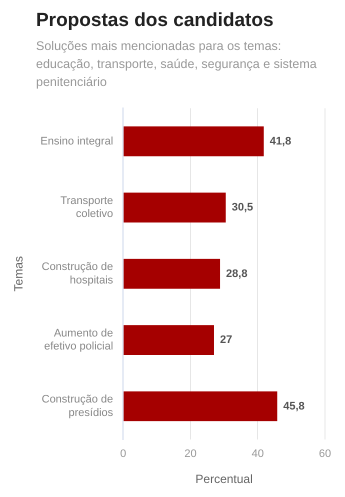  I want to click on y-tick-label: Construção de hospitais, so click(78, 273).